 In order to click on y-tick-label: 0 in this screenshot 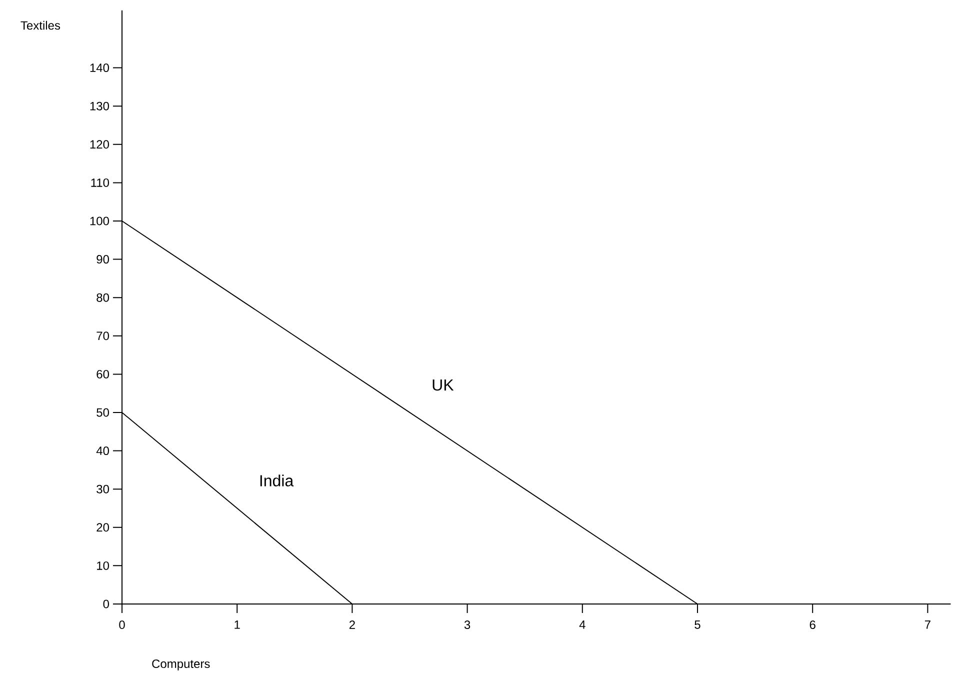, I will do `click(106, 604)`.